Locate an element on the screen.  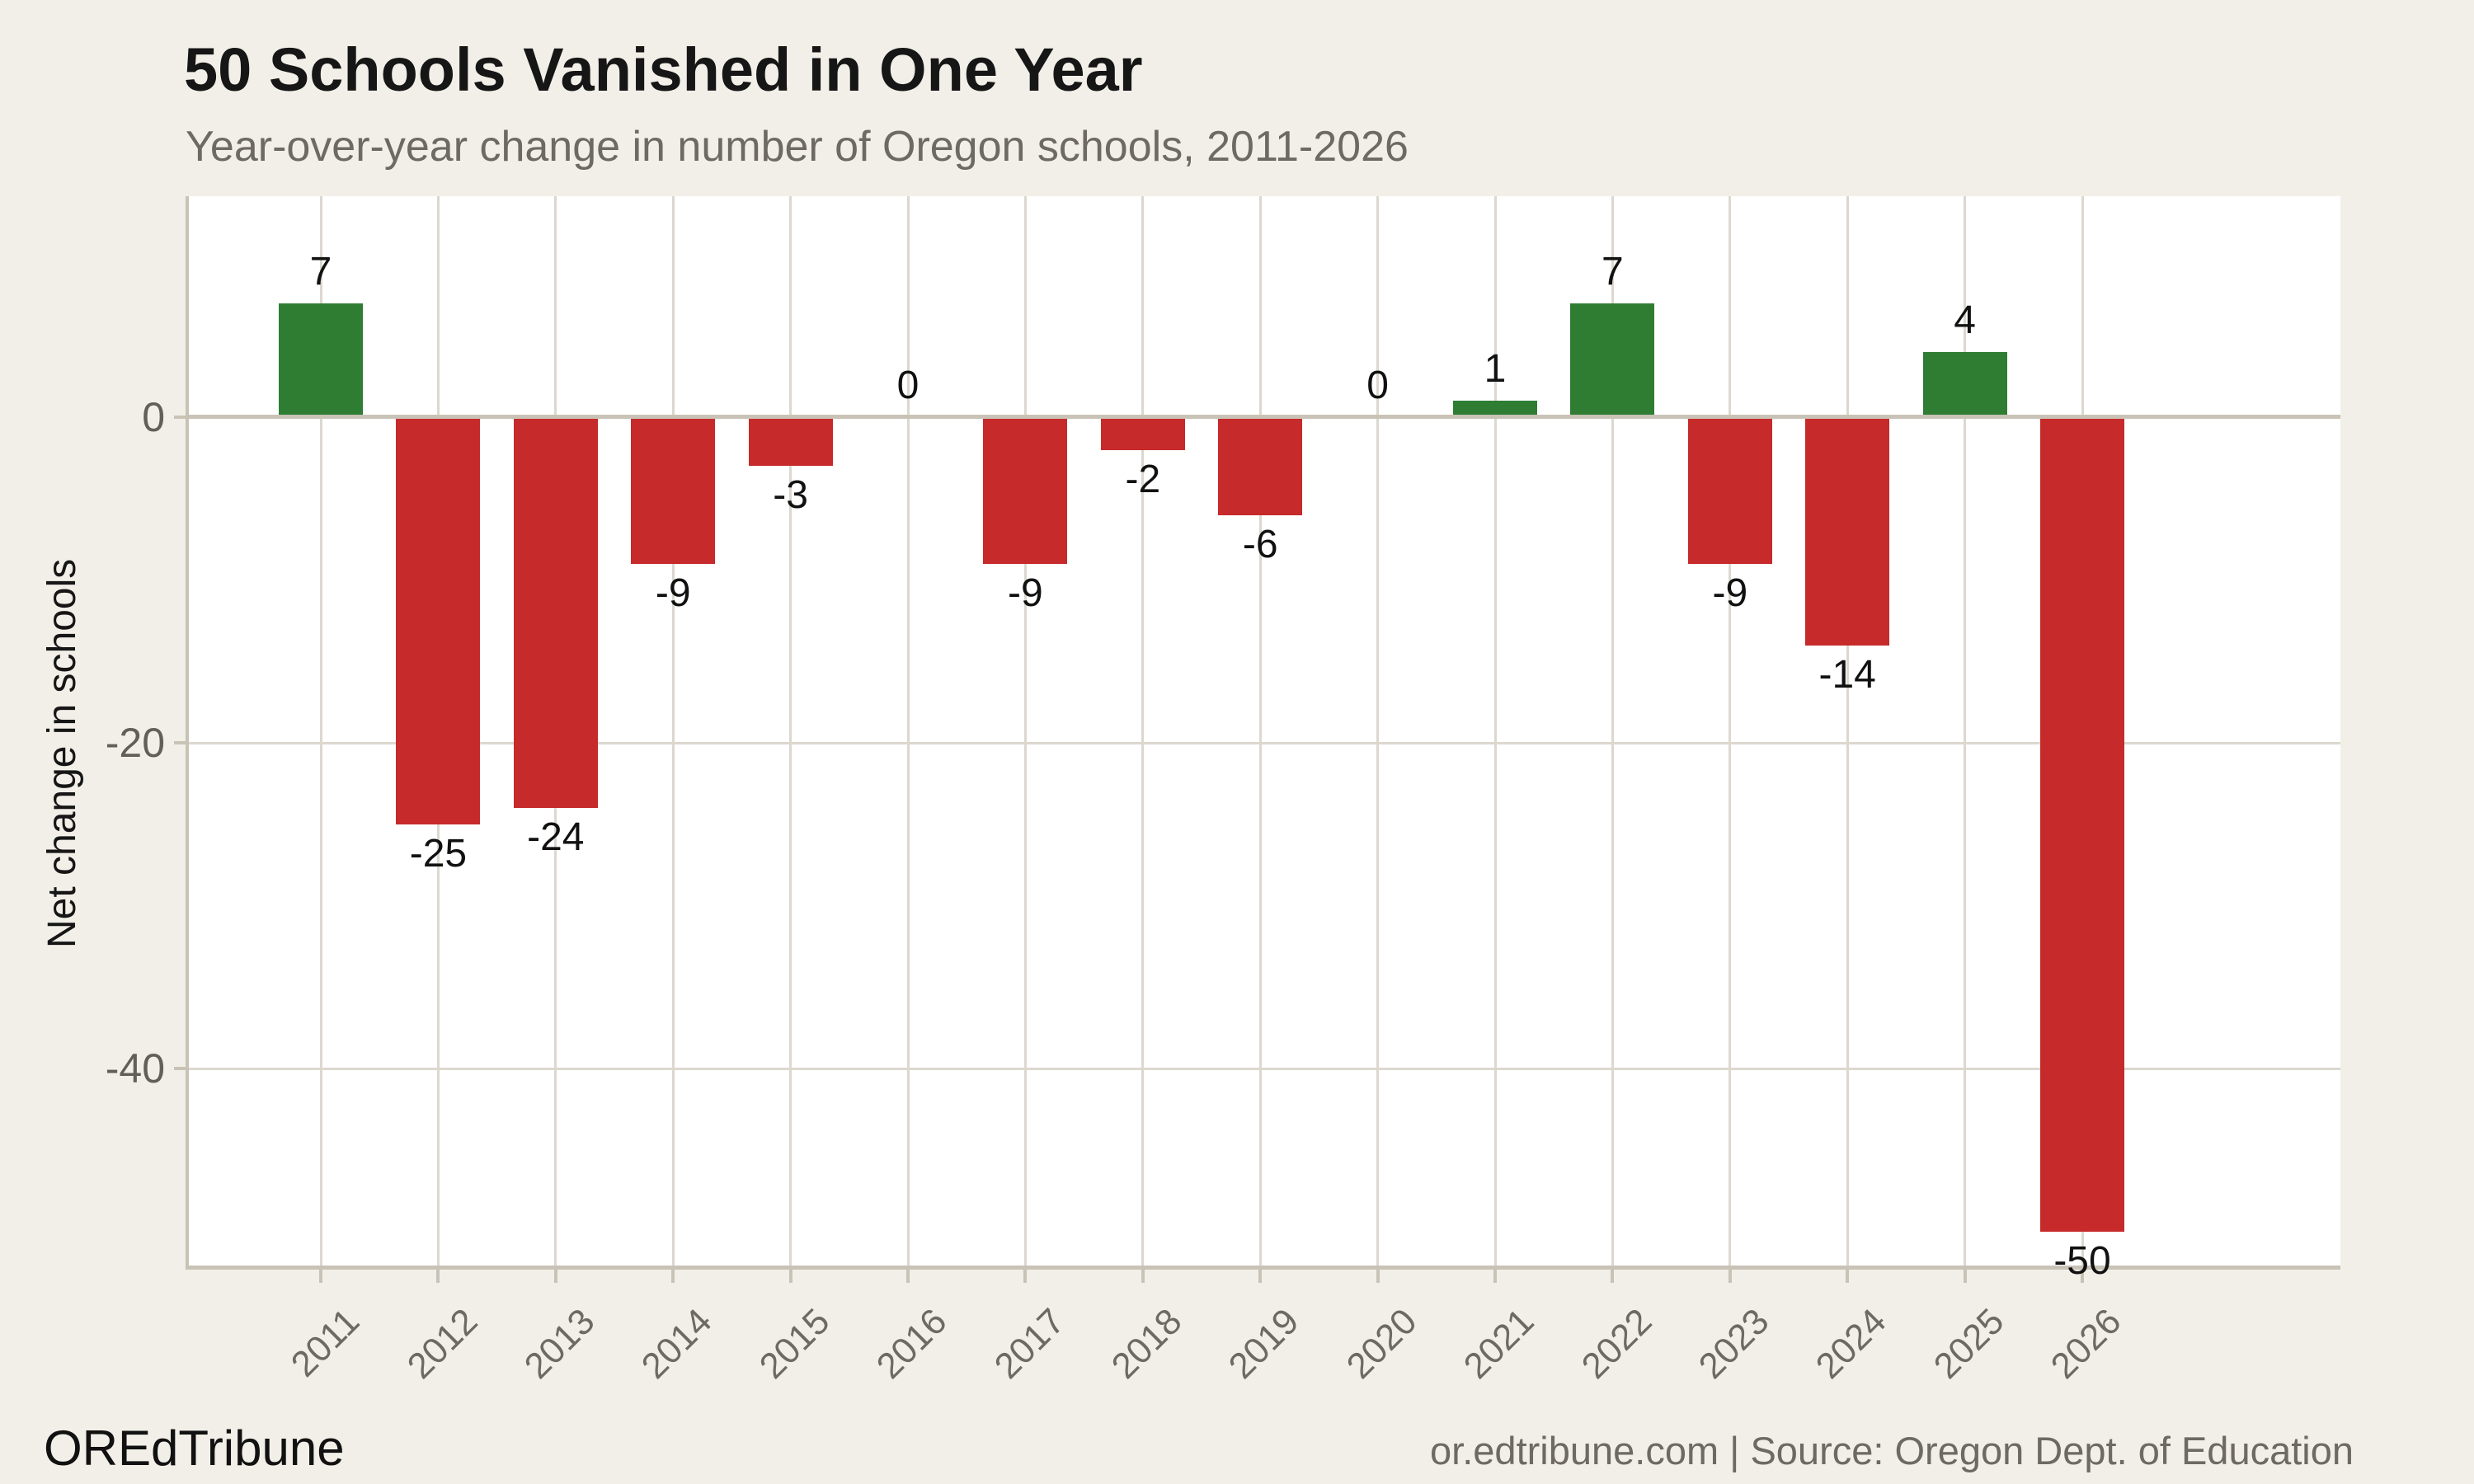
bar-2025 is located at coordinates (1964, 384).